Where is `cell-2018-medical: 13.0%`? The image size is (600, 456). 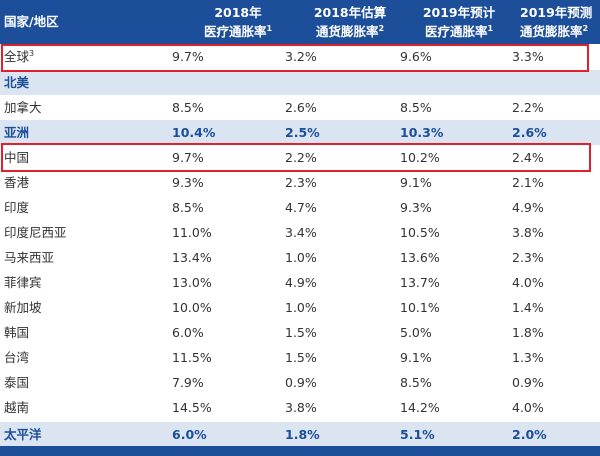
cell-2018-medical: 13.0% is located at coordinates (192, 282).